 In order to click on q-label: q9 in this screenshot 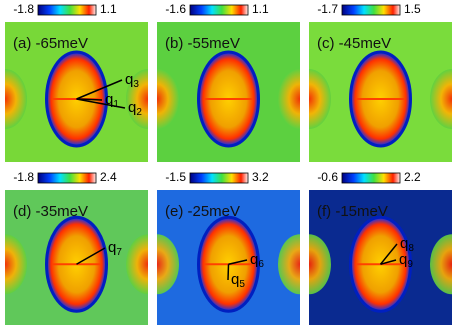, I will do `click(406, 260)`.